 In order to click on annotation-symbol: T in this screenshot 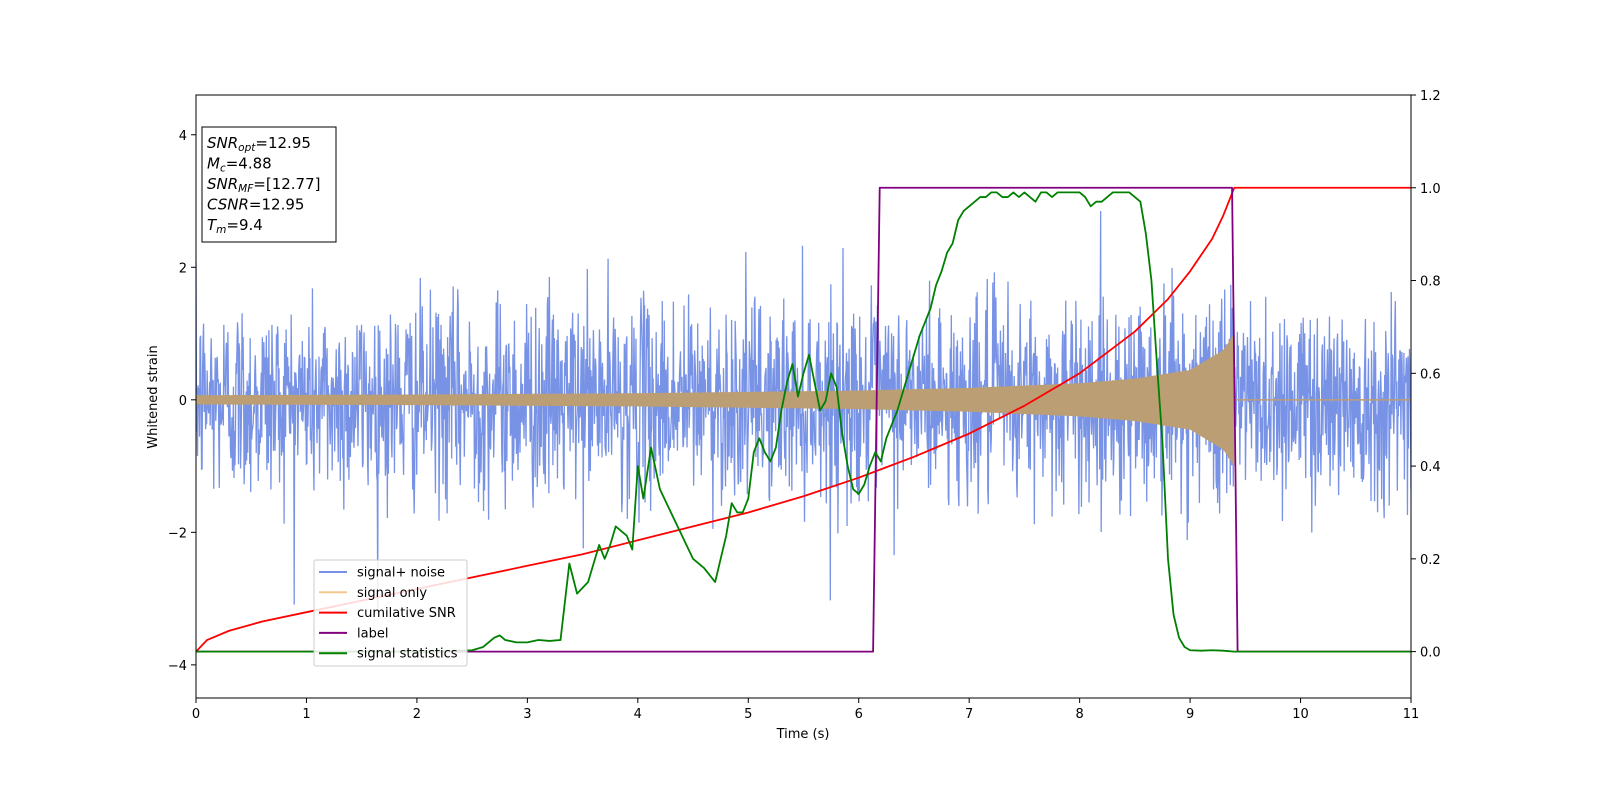, I will do `click(212, 225)`.